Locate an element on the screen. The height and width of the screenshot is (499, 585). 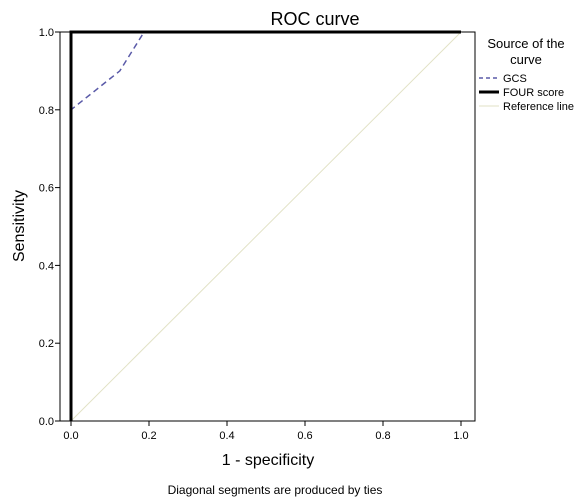
legend-entry: GCS is located at coordinates (515, 79).